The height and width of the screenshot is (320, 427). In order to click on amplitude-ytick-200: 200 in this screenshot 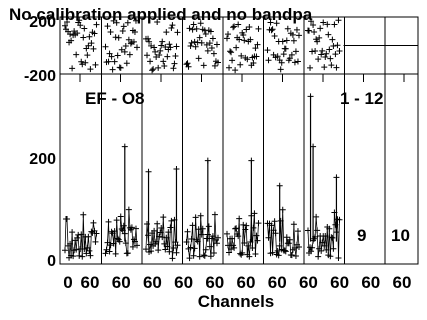, I will do `click(42, 159)`.